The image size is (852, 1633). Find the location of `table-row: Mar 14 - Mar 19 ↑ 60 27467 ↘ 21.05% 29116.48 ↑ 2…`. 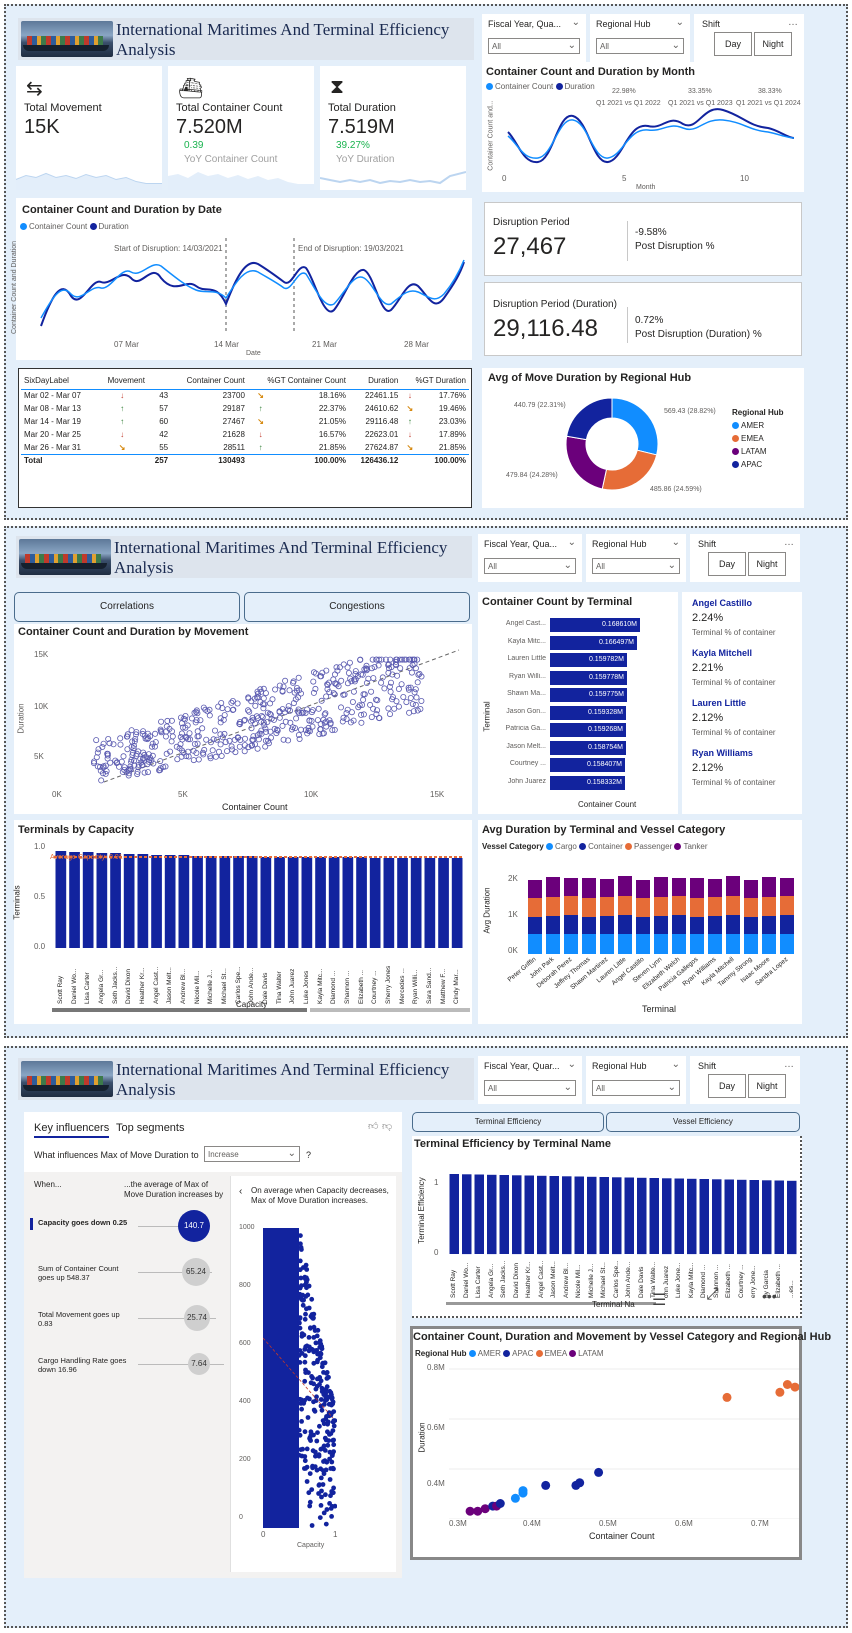

table-row: Mar 14 - Mar 19 ↑ 60 27467 ↘ 21.05% 29116.48 ↑ 2… is located at coordinates (245, 421).